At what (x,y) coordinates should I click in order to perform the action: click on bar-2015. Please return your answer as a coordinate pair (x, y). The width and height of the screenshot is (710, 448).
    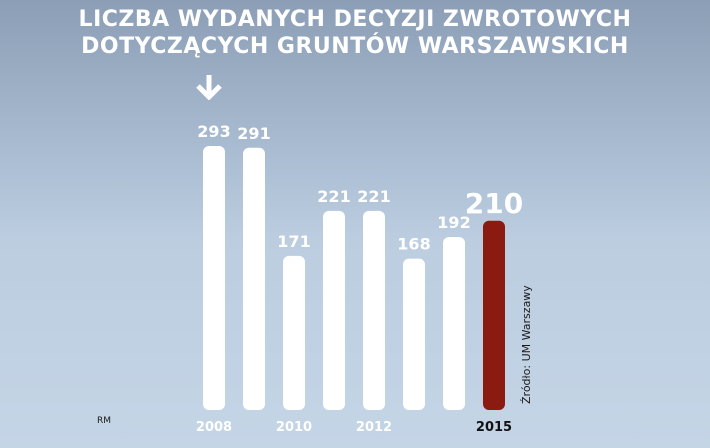
    Looking at the image, I should click on (494, 315).